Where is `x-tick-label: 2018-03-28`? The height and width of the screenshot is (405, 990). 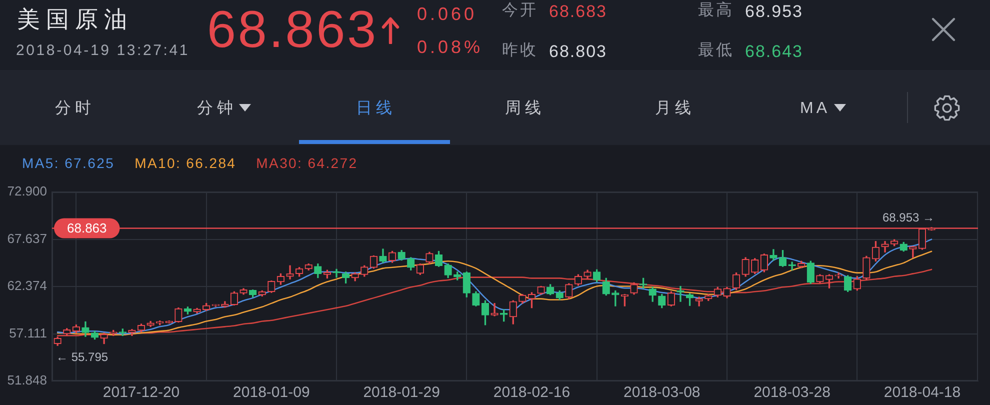
x-tick-label: 2018-03-28 is located at coordinates (792, 393).